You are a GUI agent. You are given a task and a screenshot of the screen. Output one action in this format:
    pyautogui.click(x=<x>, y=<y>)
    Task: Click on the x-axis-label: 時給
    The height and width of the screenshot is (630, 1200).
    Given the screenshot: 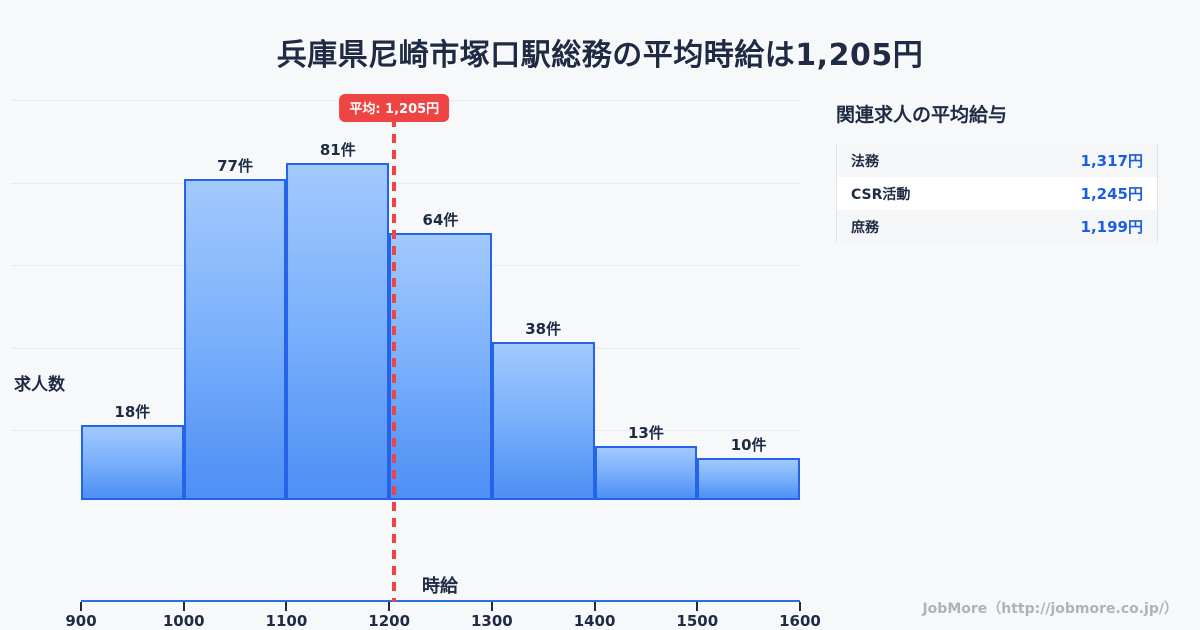 What is the action you would take?
    pyautogui.click(x=440, y=586)
    